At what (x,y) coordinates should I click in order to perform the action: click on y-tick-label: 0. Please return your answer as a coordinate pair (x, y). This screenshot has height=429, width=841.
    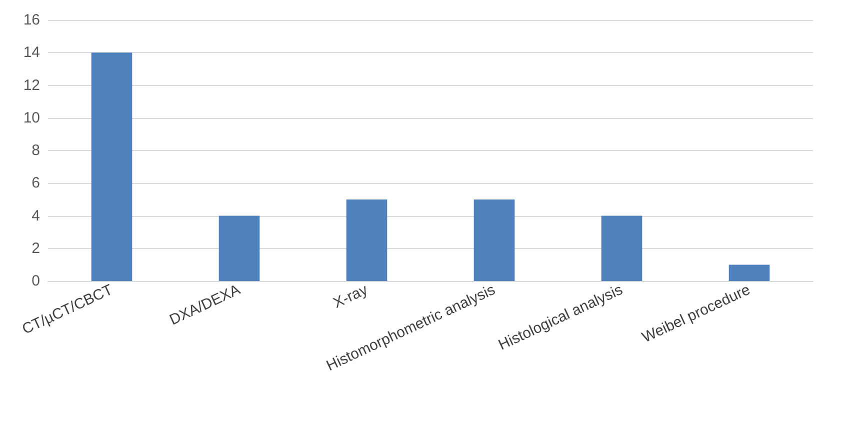
    Looking at the image, I should click on (36, 281).